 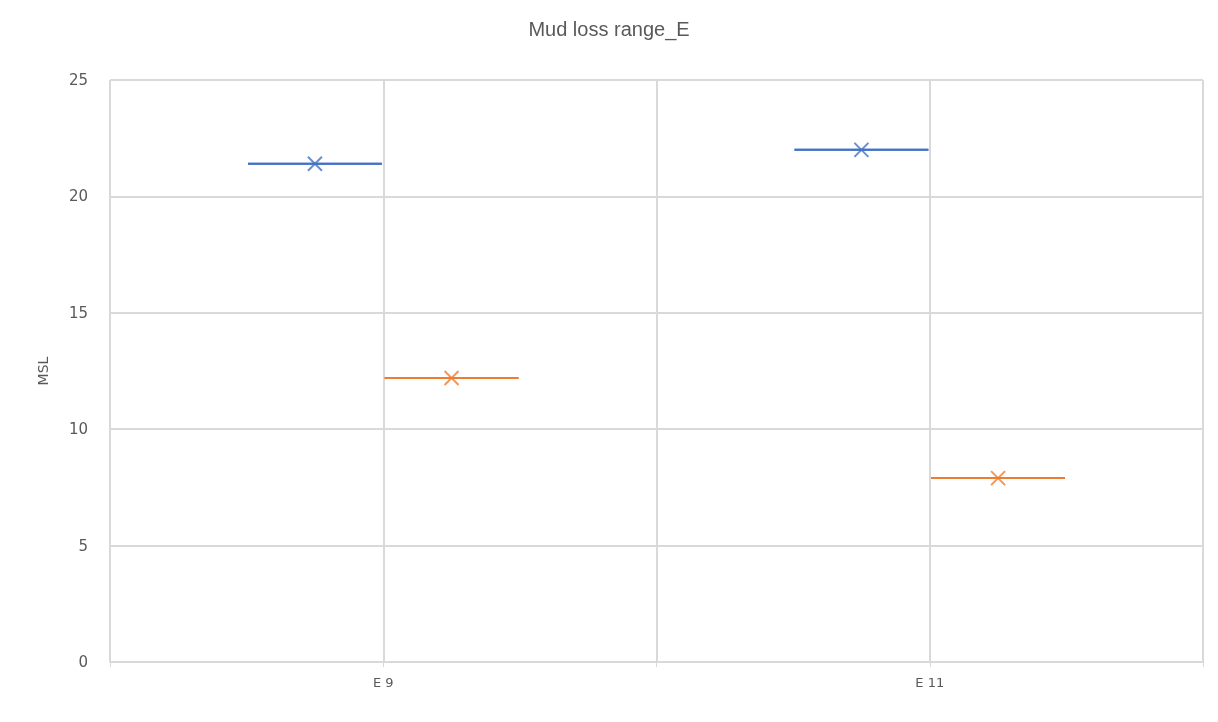 What do you see at coordinates (383, 682) in the screenshot?
I see `x-tick-label: E 9` at bounding box center [383, 682].